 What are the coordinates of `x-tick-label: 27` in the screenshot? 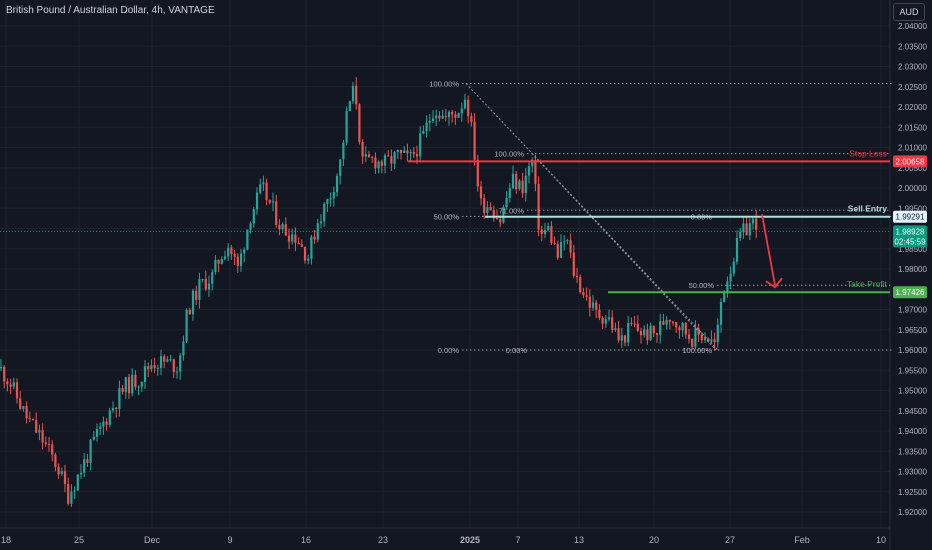 It's located at (730, 540).